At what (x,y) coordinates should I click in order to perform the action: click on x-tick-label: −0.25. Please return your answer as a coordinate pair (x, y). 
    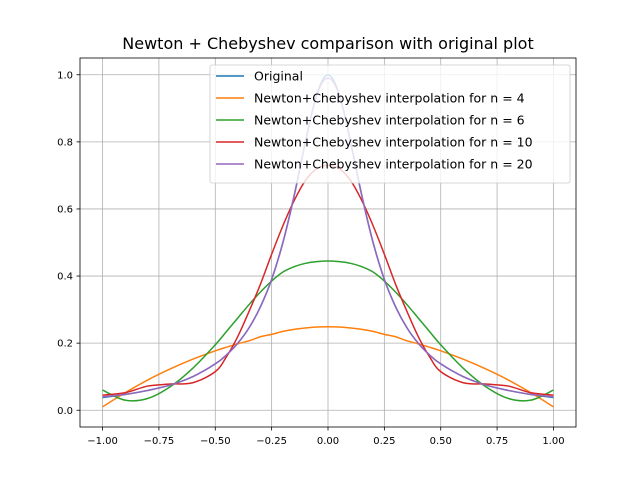
    Looking at the image, I should click on (271, 441).